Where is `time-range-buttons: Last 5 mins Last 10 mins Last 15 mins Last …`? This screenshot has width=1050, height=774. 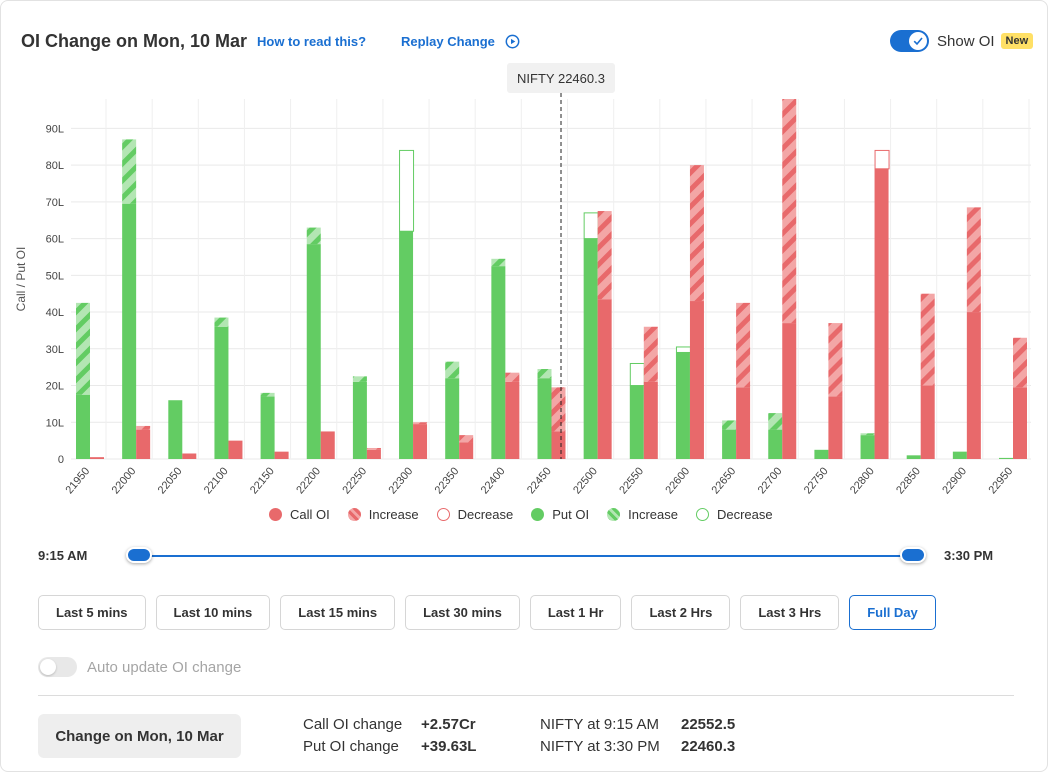 time-range-buttons: Last 5 mins Last 10 mins Last 15 mins Last … is located at coordinates (492, 612).